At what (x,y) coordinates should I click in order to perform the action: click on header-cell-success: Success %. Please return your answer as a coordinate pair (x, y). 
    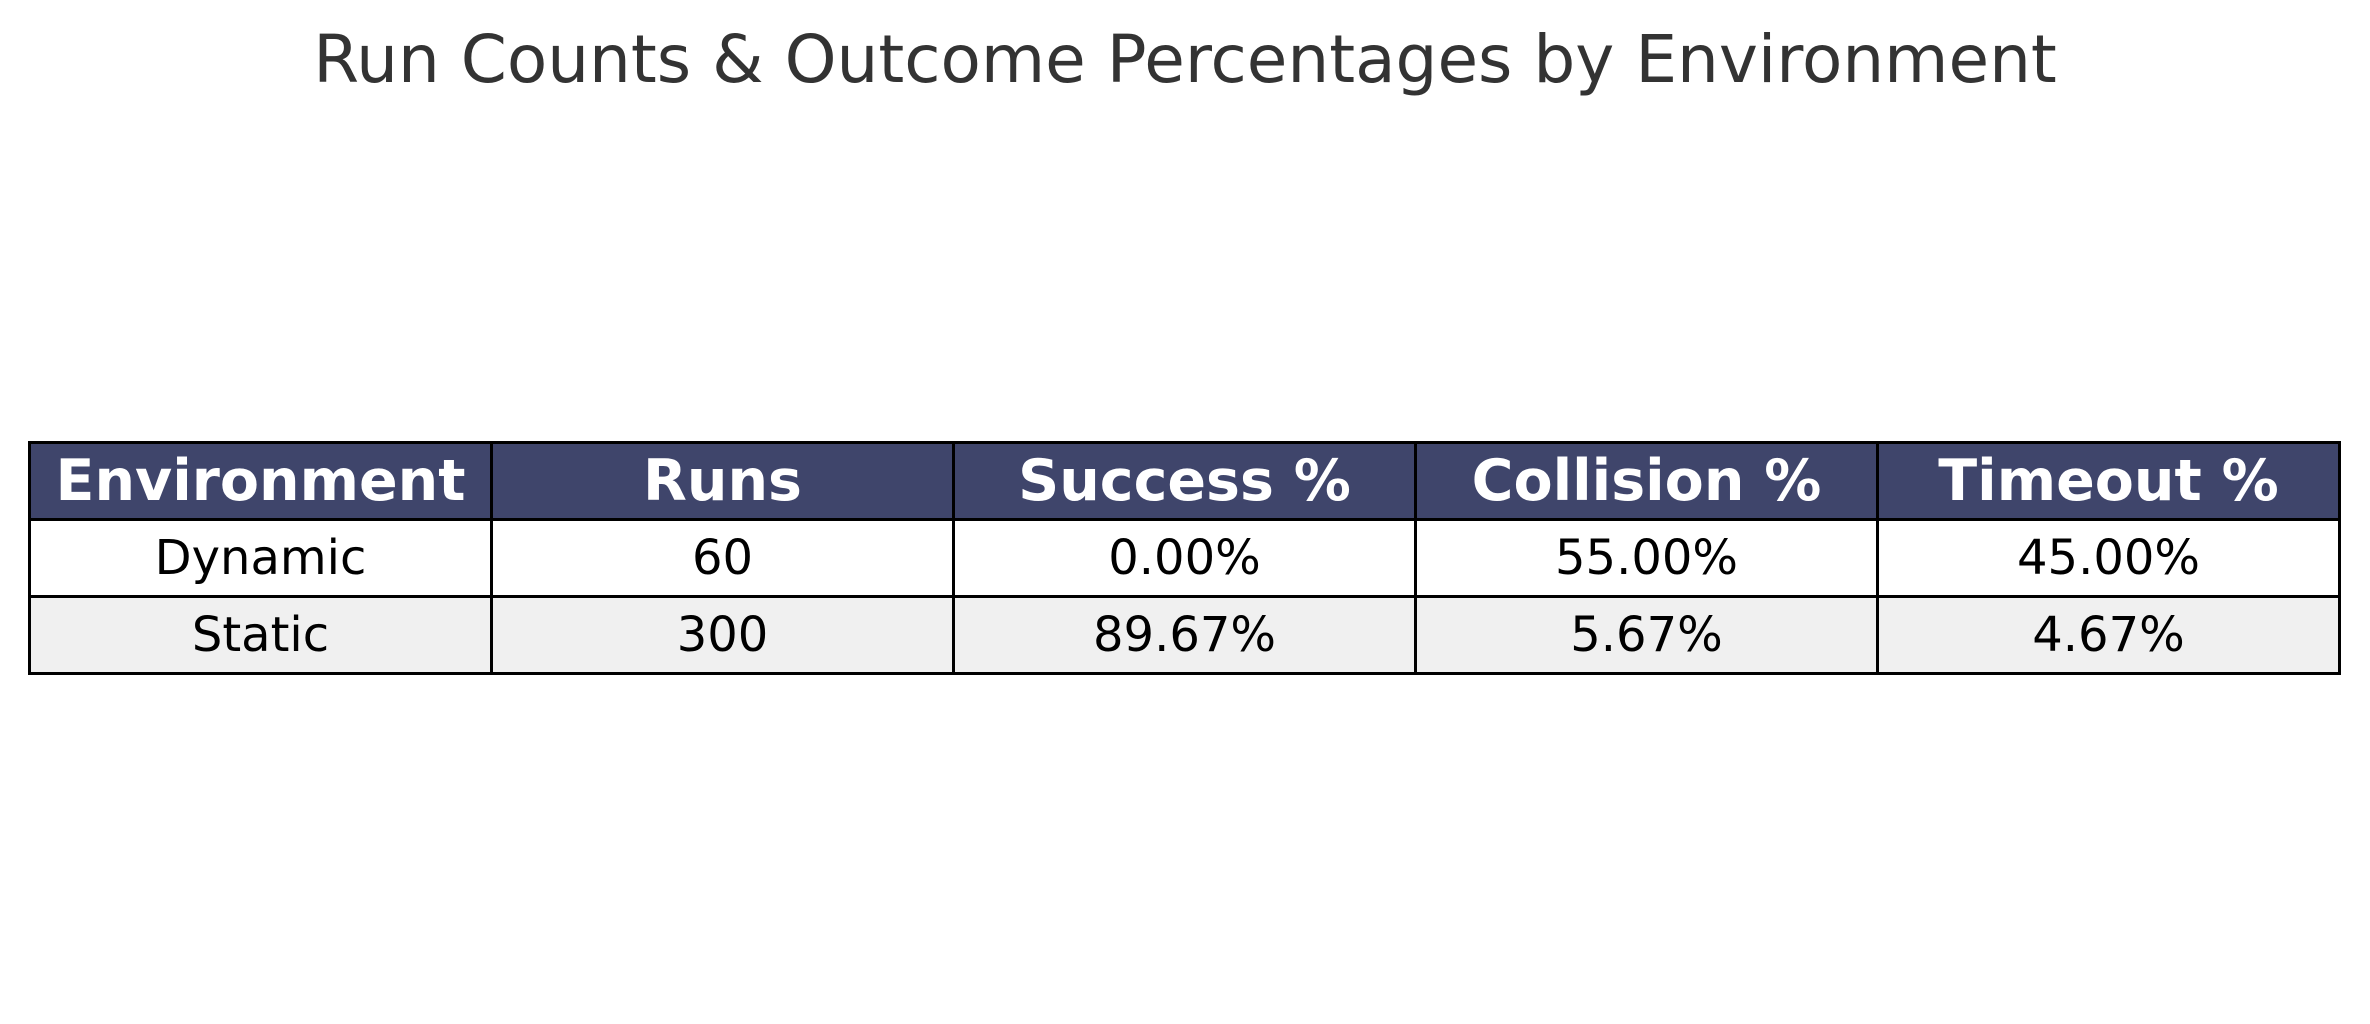
    Looking at the image, I should click on (1184, 481).